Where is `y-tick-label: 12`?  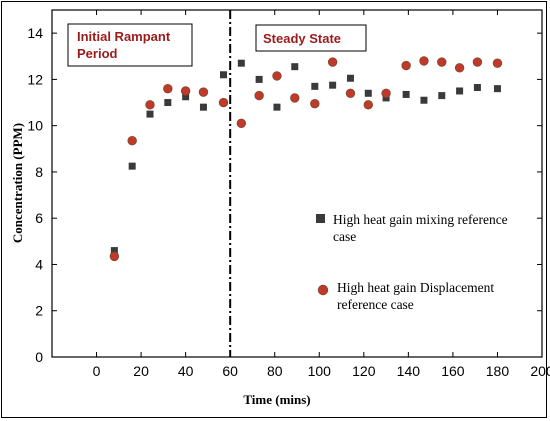
y-tick-label: 12 is located at coordinates (35, 79).